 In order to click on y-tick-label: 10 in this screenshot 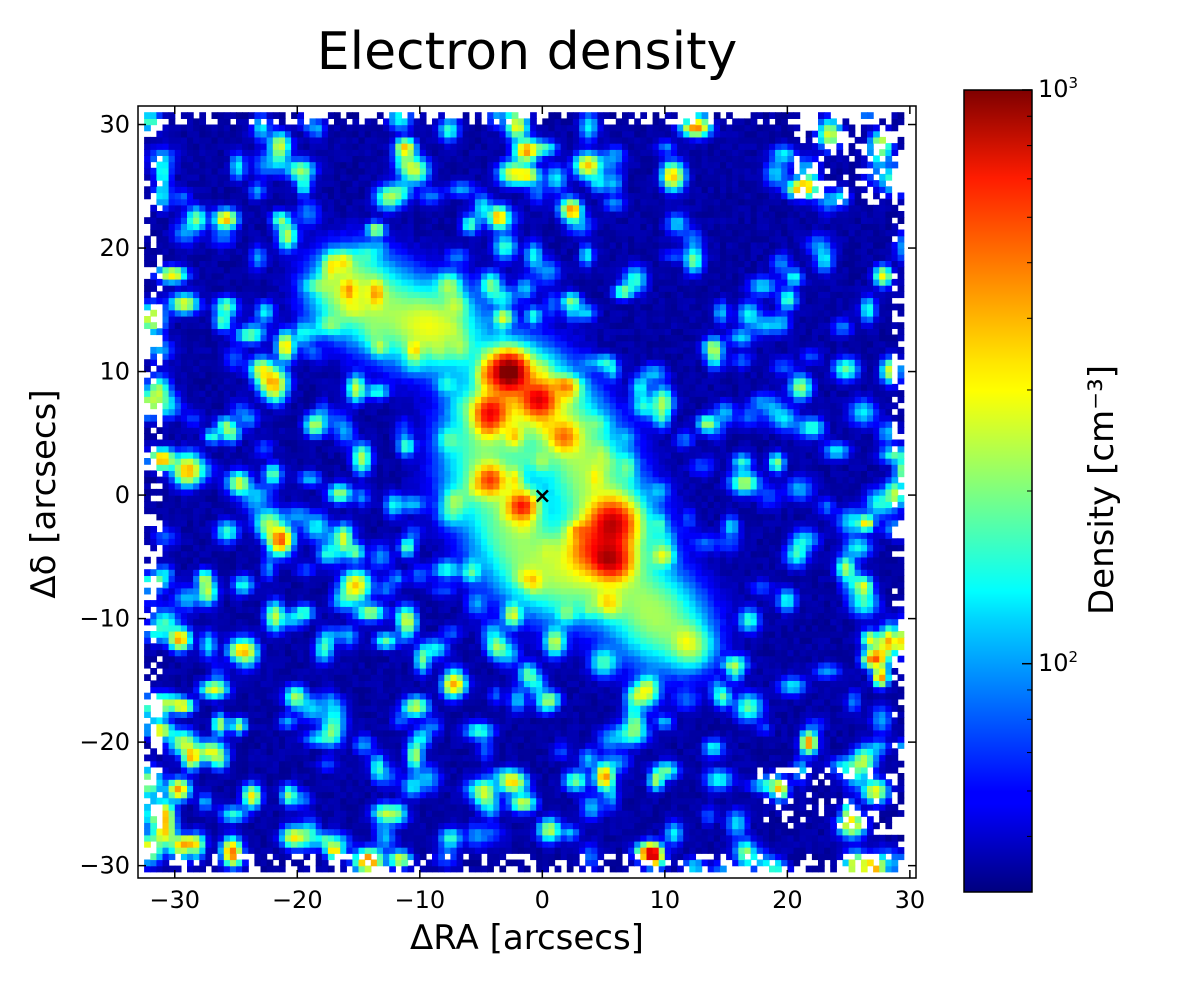, I will do `click(114, 372)`.